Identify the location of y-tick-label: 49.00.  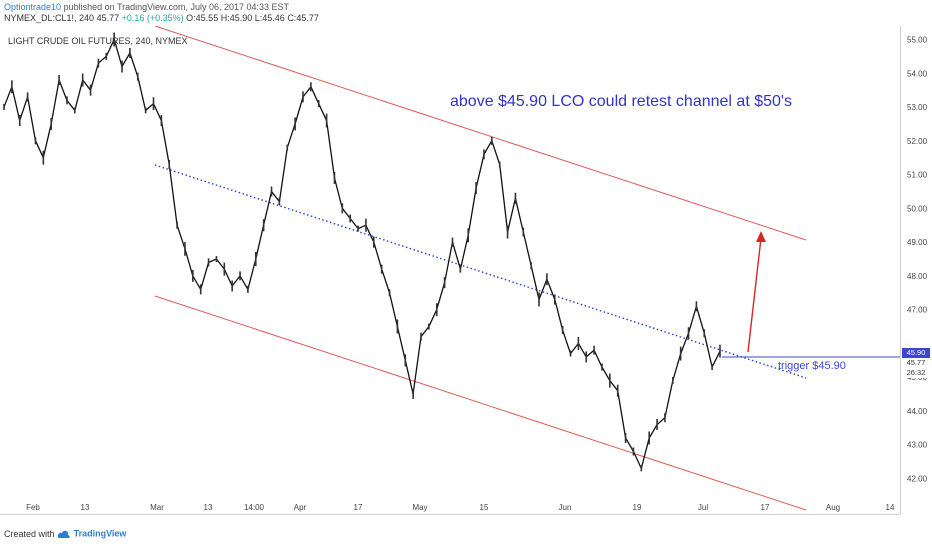
(917, 242).